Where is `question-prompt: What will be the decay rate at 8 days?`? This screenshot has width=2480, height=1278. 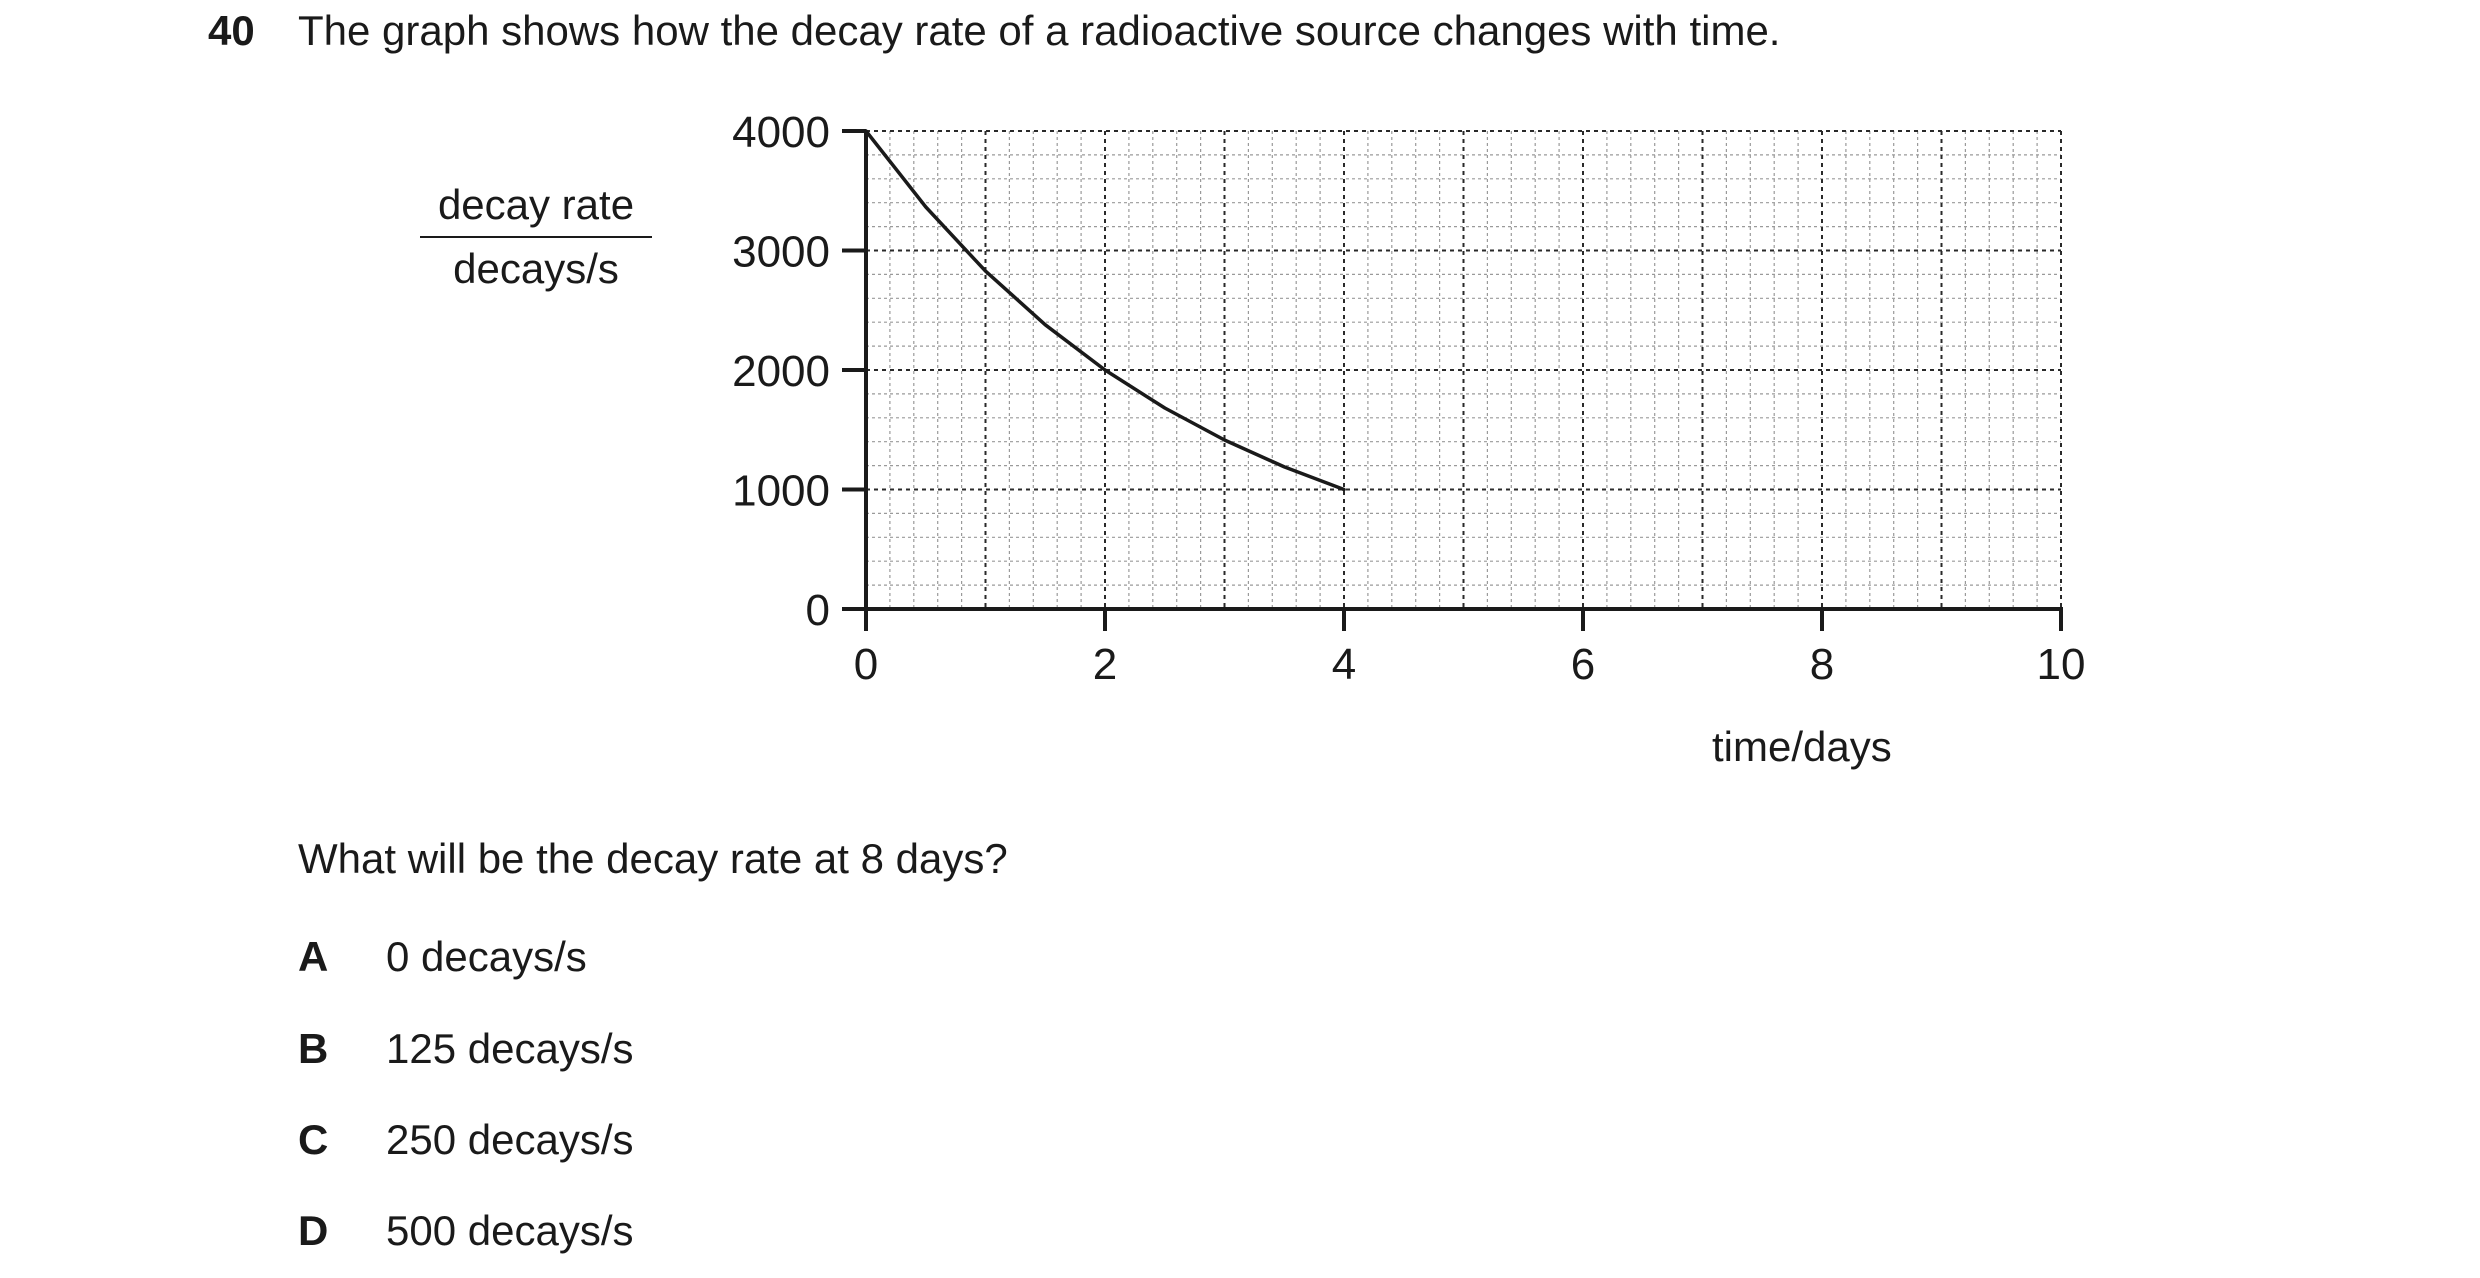 question-prompt: What will be the decay rate at 8 days? is located at coordinates (653, 858).